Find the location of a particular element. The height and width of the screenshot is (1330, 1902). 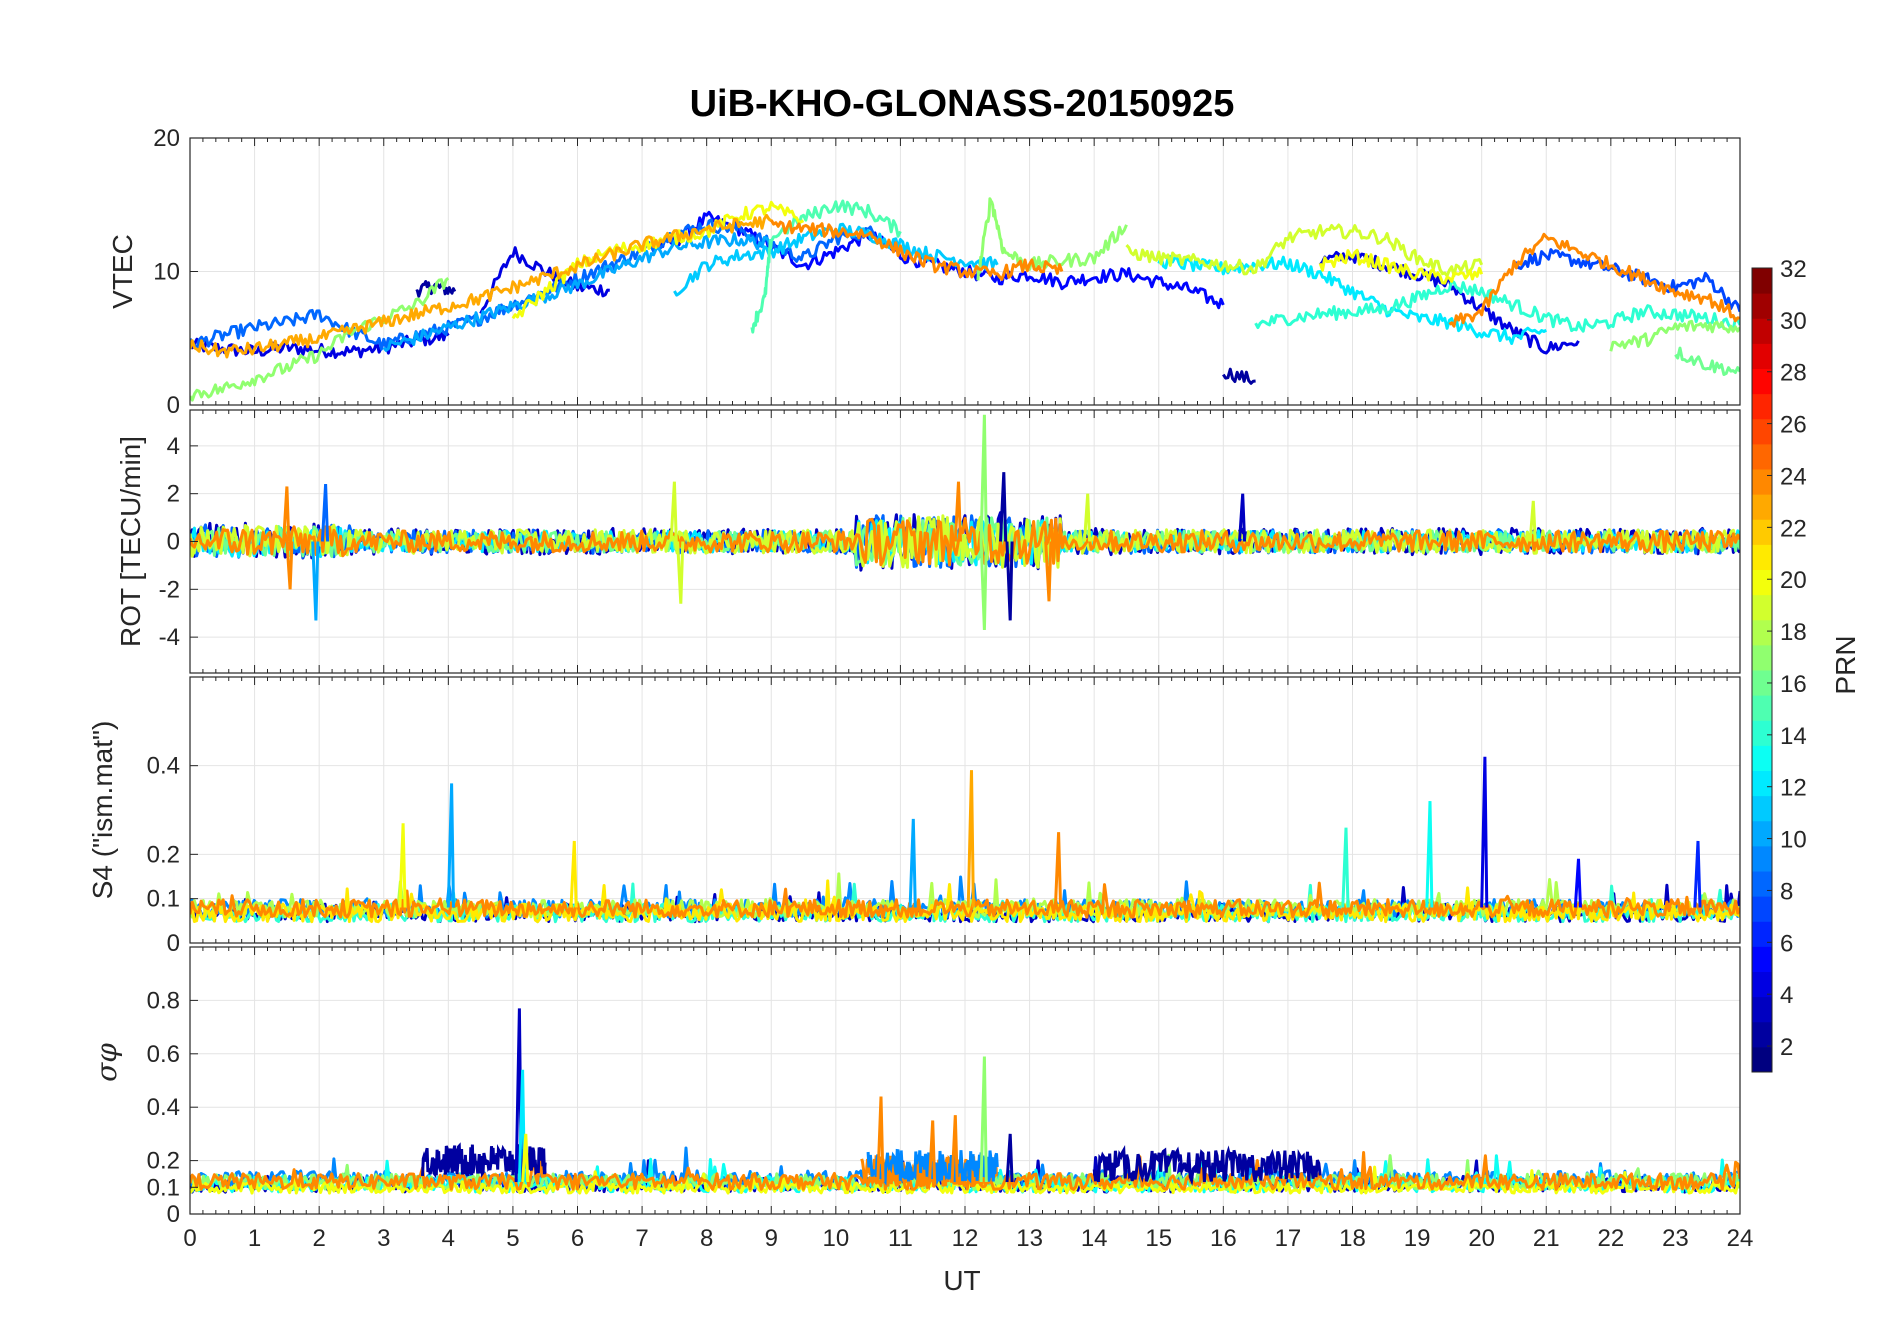

x-tick-label: 22 is located at coordinates (1610, 1238).